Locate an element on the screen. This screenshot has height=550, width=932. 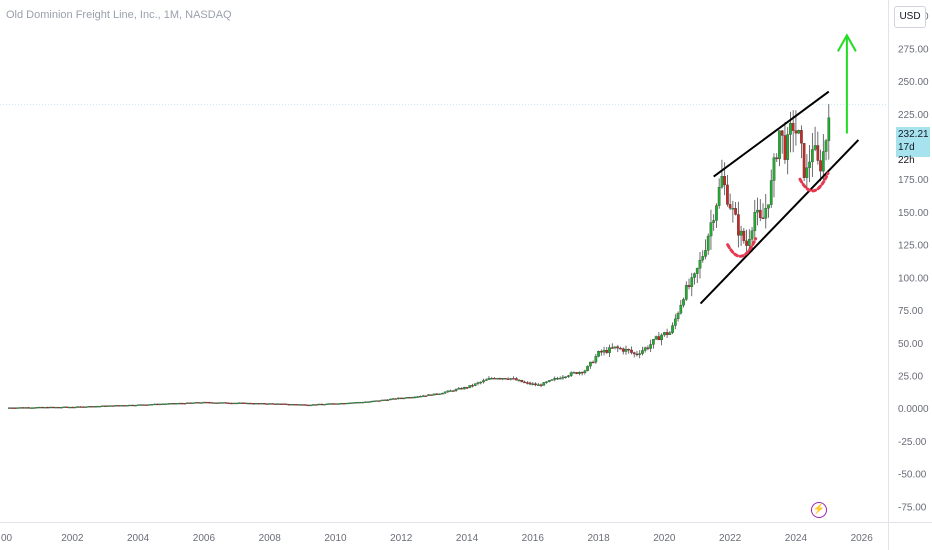
x-tick-label: 2010 is located at coordinates (335, 538).